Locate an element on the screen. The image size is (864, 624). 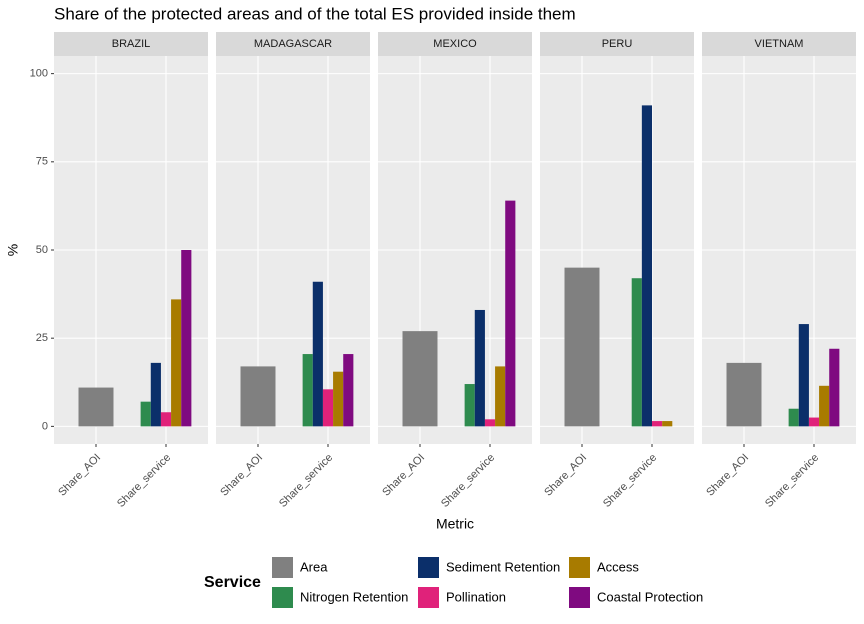
strip-label: MEXICO is located at coordinates (455, 44).